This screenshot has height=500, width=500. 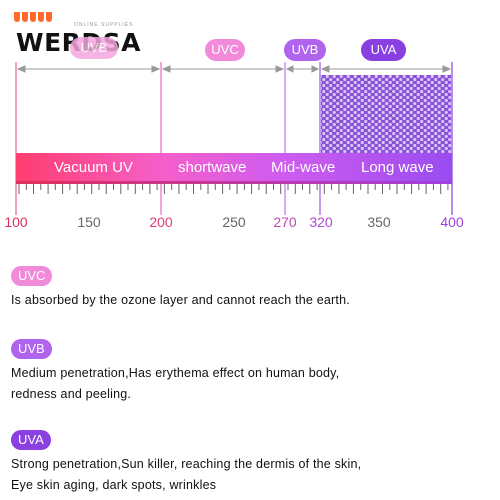 What do you see at coordinates (233, 189) in the screenshot?
I see `ruler-ticks` at bounding box center [233, 189].